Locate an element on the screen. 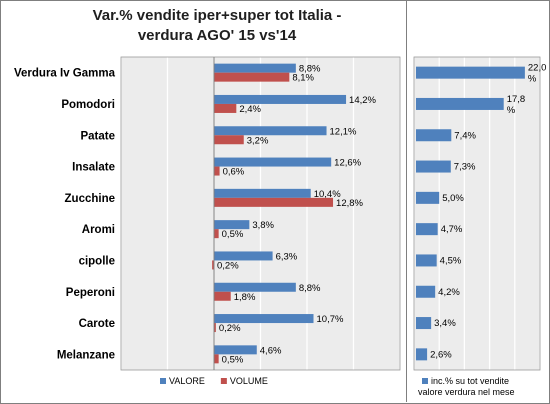 The image size is (550, 404). bar-incidence-pomodori is located at coordinates (460, 103).